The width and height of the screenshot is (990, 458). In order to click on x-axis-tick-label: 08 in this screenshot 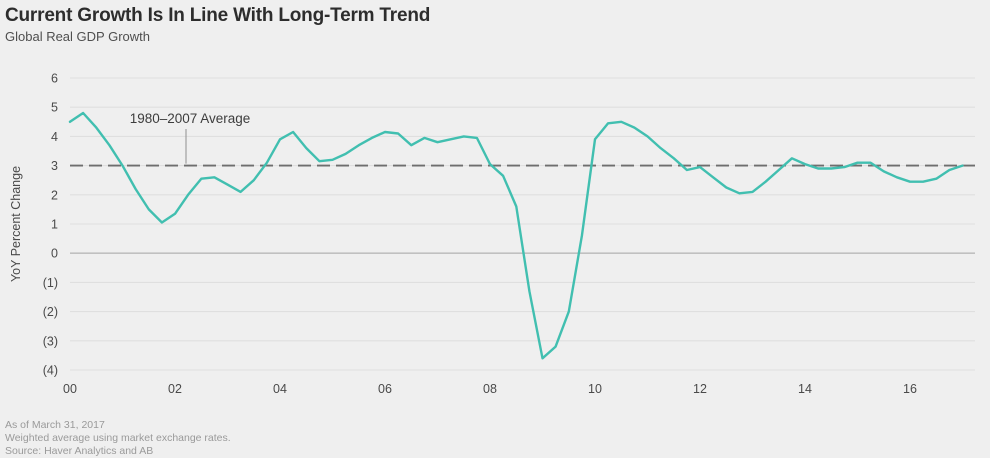, I will do `click(490, 389)`.